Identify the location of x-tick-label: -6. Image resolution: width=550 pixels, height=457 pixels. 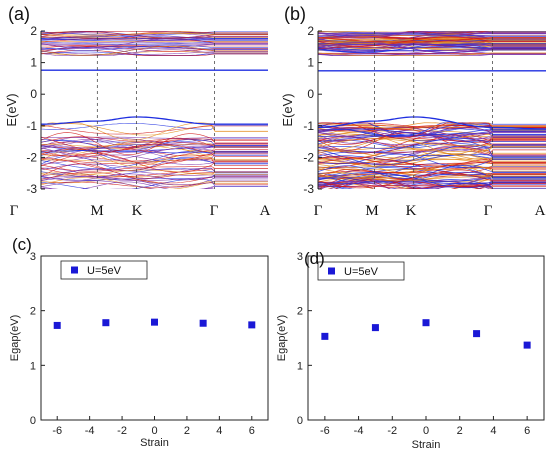
(325, 431).